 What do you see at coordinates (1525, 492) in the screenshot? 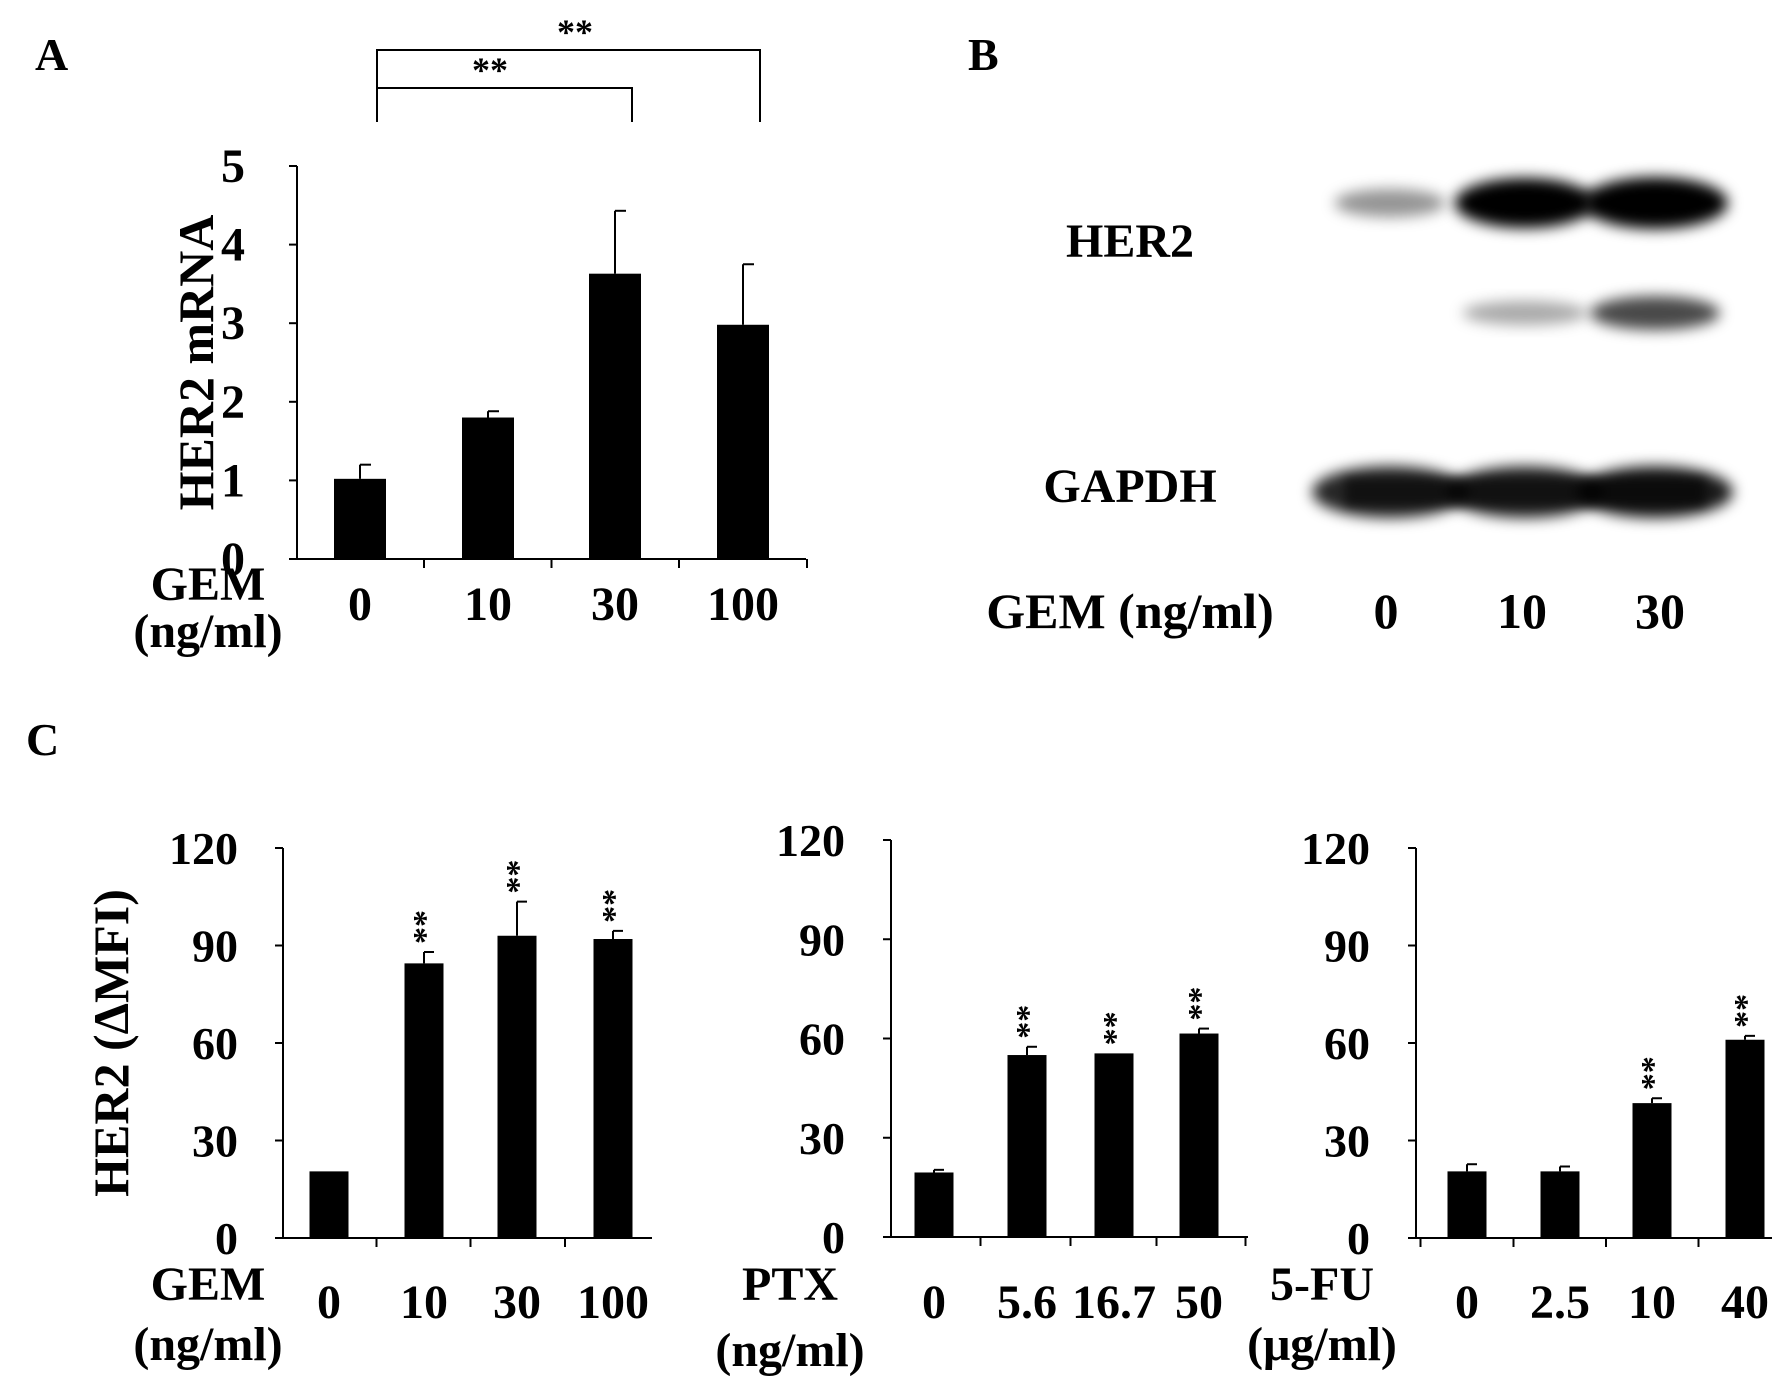
I see `blot-band-gapdh-strip` at bounding box center [1525, 492].